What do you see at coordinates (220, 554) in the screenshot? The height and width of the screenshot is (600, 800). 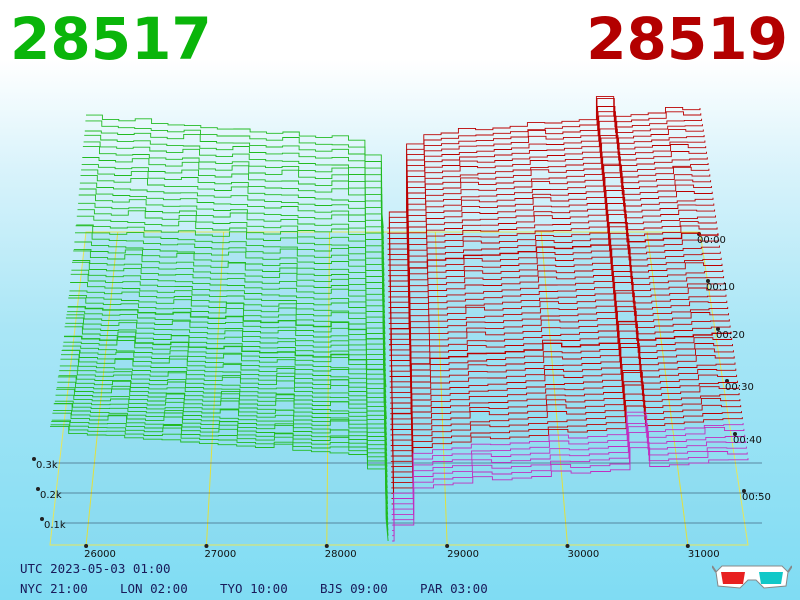 I see `x-tick-label: 27000` at bounding box center [220, 554].